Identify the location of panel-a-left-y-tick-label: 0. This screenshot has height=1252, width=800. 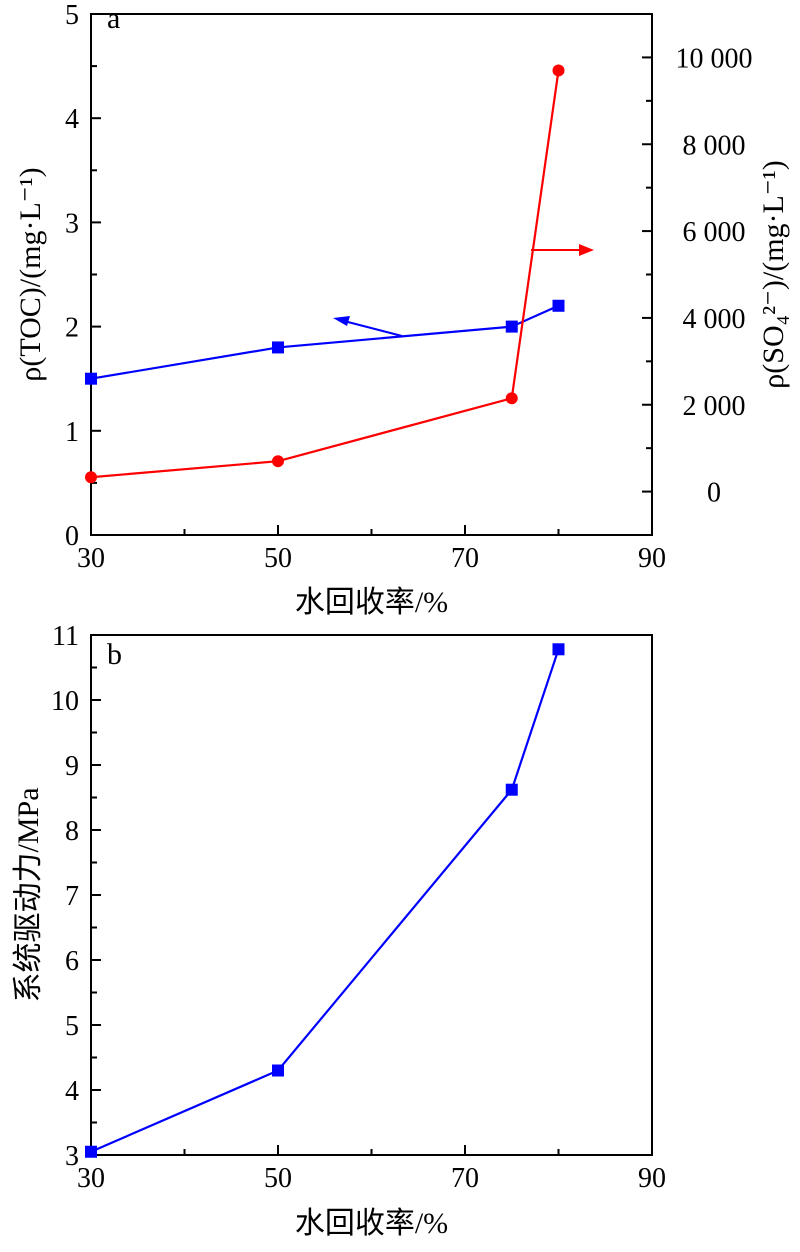
(72, 536).